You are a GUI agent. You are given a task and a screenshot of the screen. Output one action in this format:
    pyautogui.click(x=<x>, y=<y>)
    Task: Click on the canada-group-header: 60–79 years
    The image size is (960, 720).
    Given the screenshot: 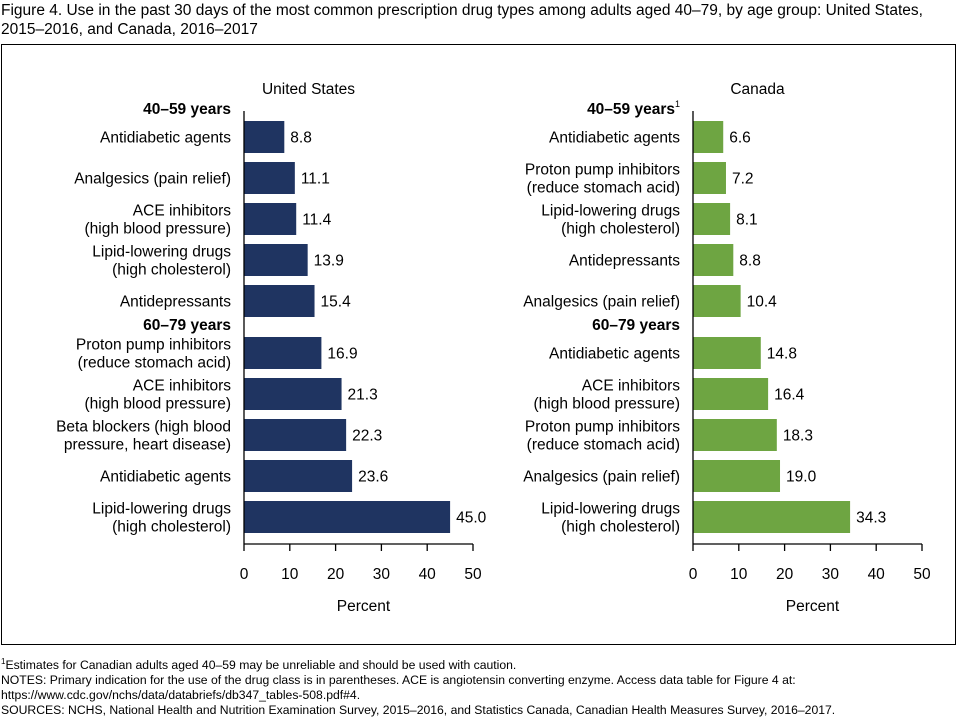 What is the action you would take?
    pyautogui.click(x=636, y=325)
    